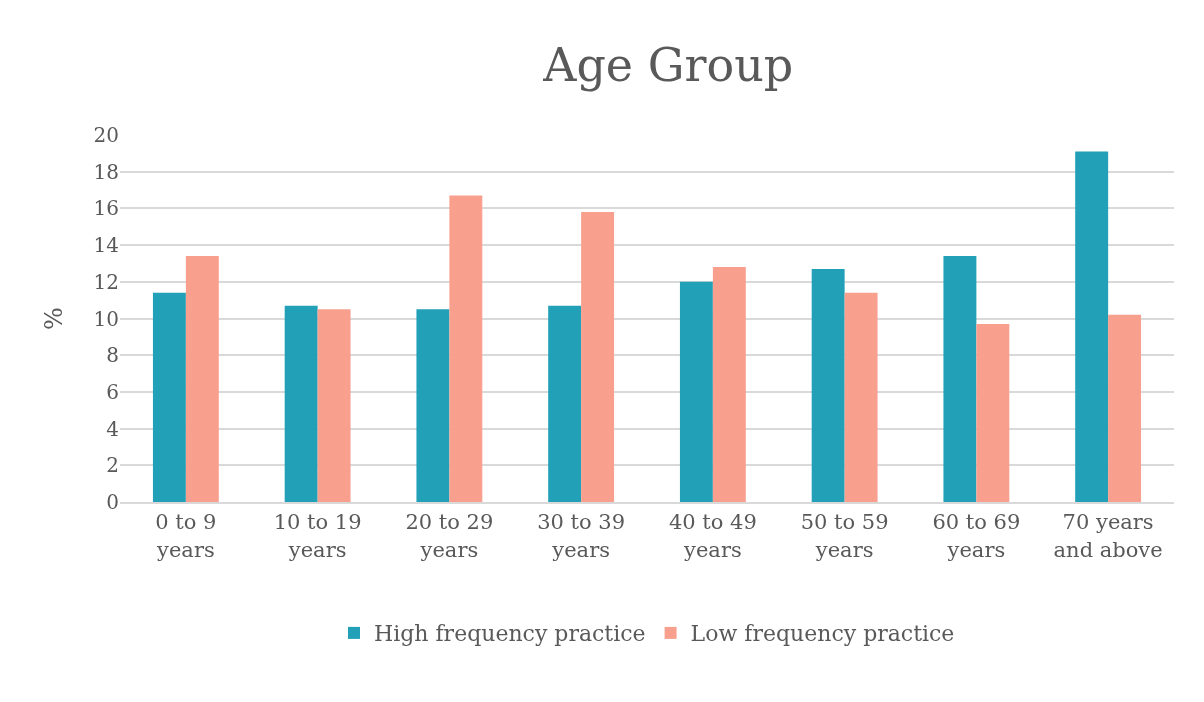 The image size is (1204, 702). I want to click on x-tick-label: 0 to 9 years, so click(186, 536).